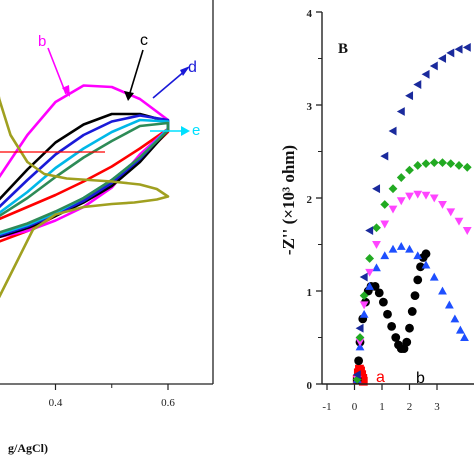 This screenshot has width=474, height=474. What do you see at coordinates (310, 107) in the screenshot?
I see `y-tick-label-b: 3` at bounding box center [310, 107].